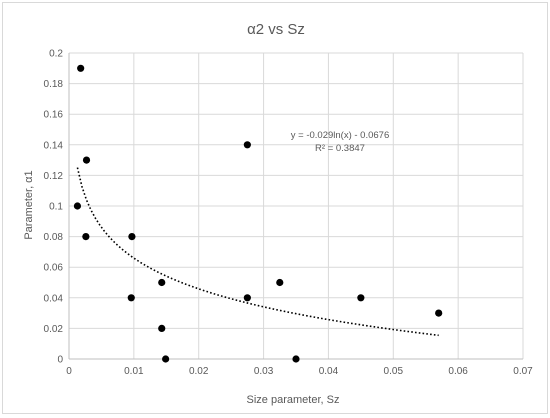 The height and width of the screenshot is (418, 550). I want to click on x-tick-label: 0.03, so click(264, 371).